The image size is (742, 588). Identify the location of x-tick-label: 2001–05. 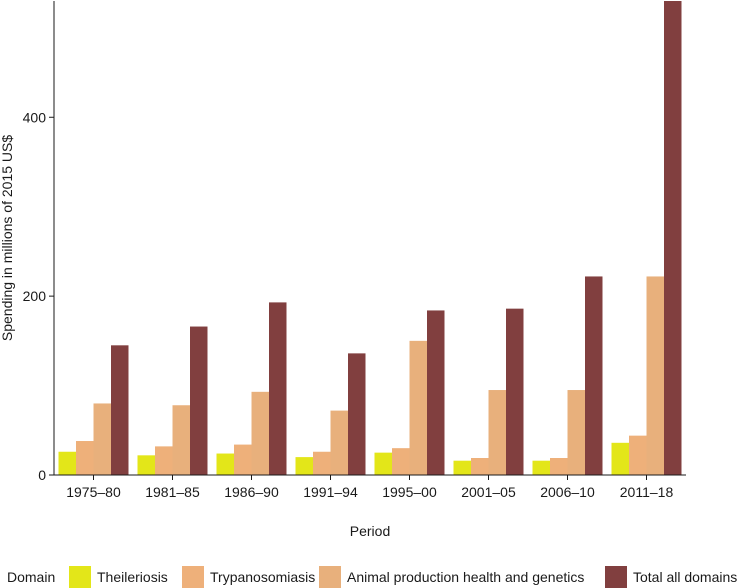
(488, 492).